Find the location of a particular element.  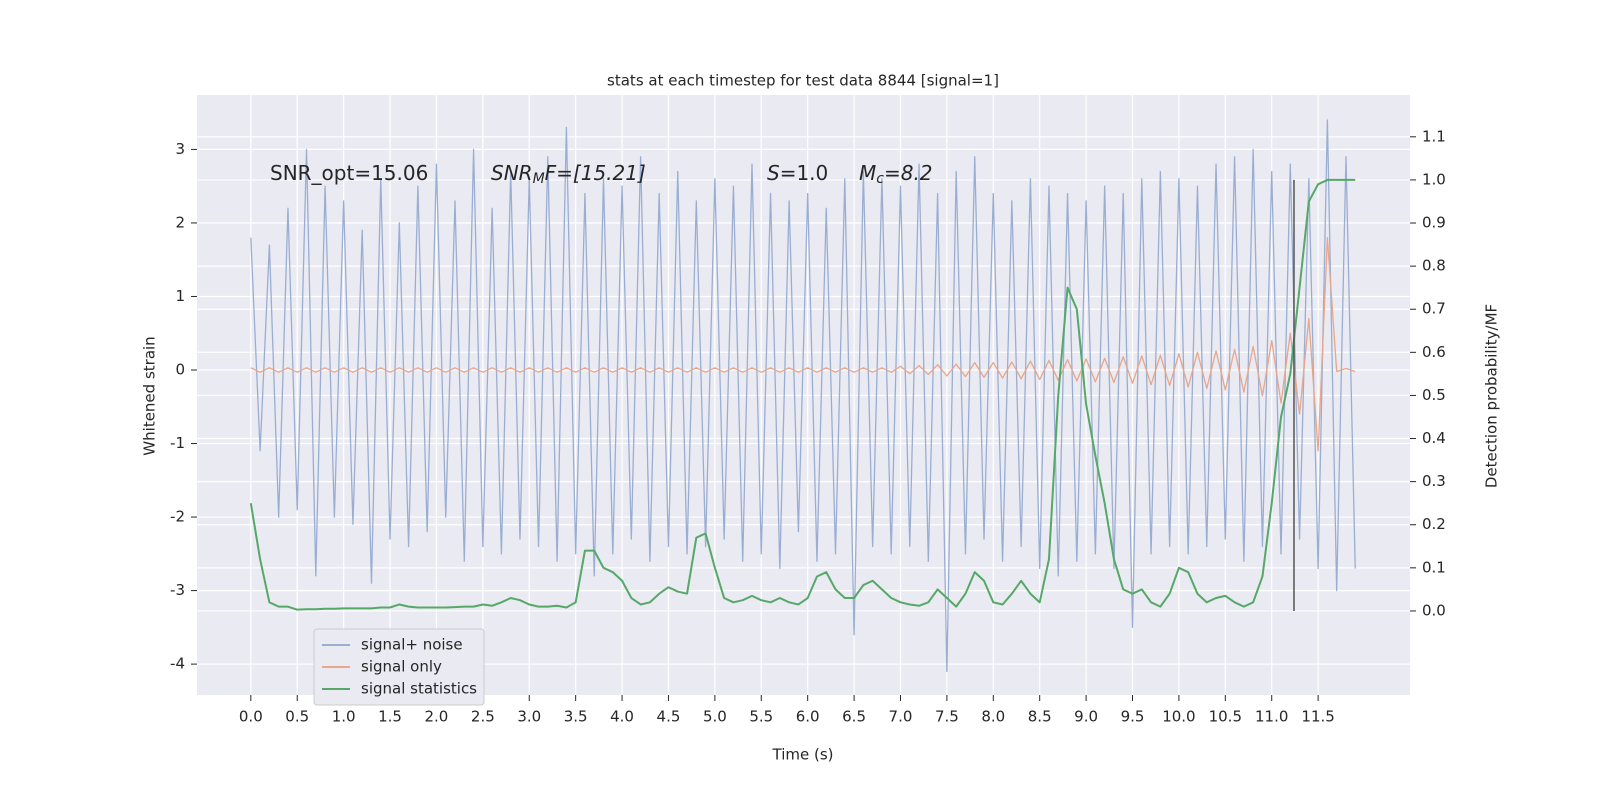

y2-tick-label: 0.1 is located at coordinates (1434, 567).